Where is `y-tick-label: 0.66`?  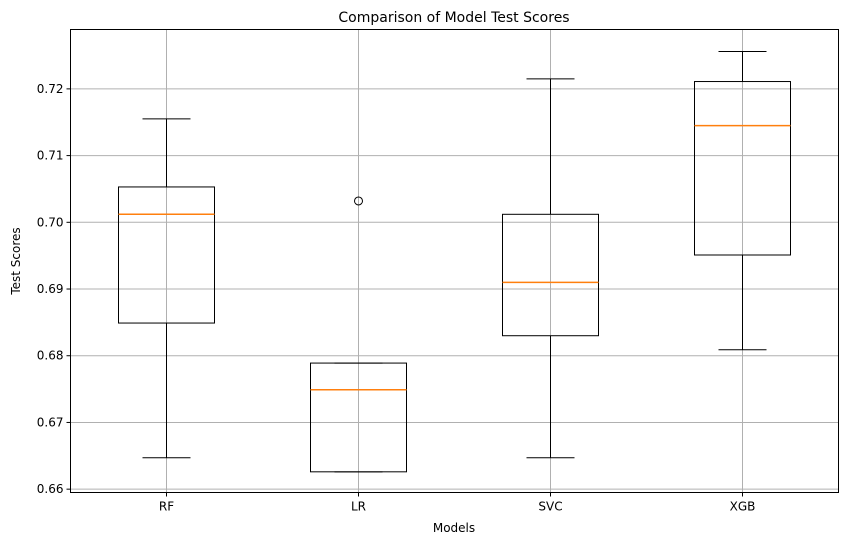
y-tick-label: 0.66 is located at coordinates (50, 489).